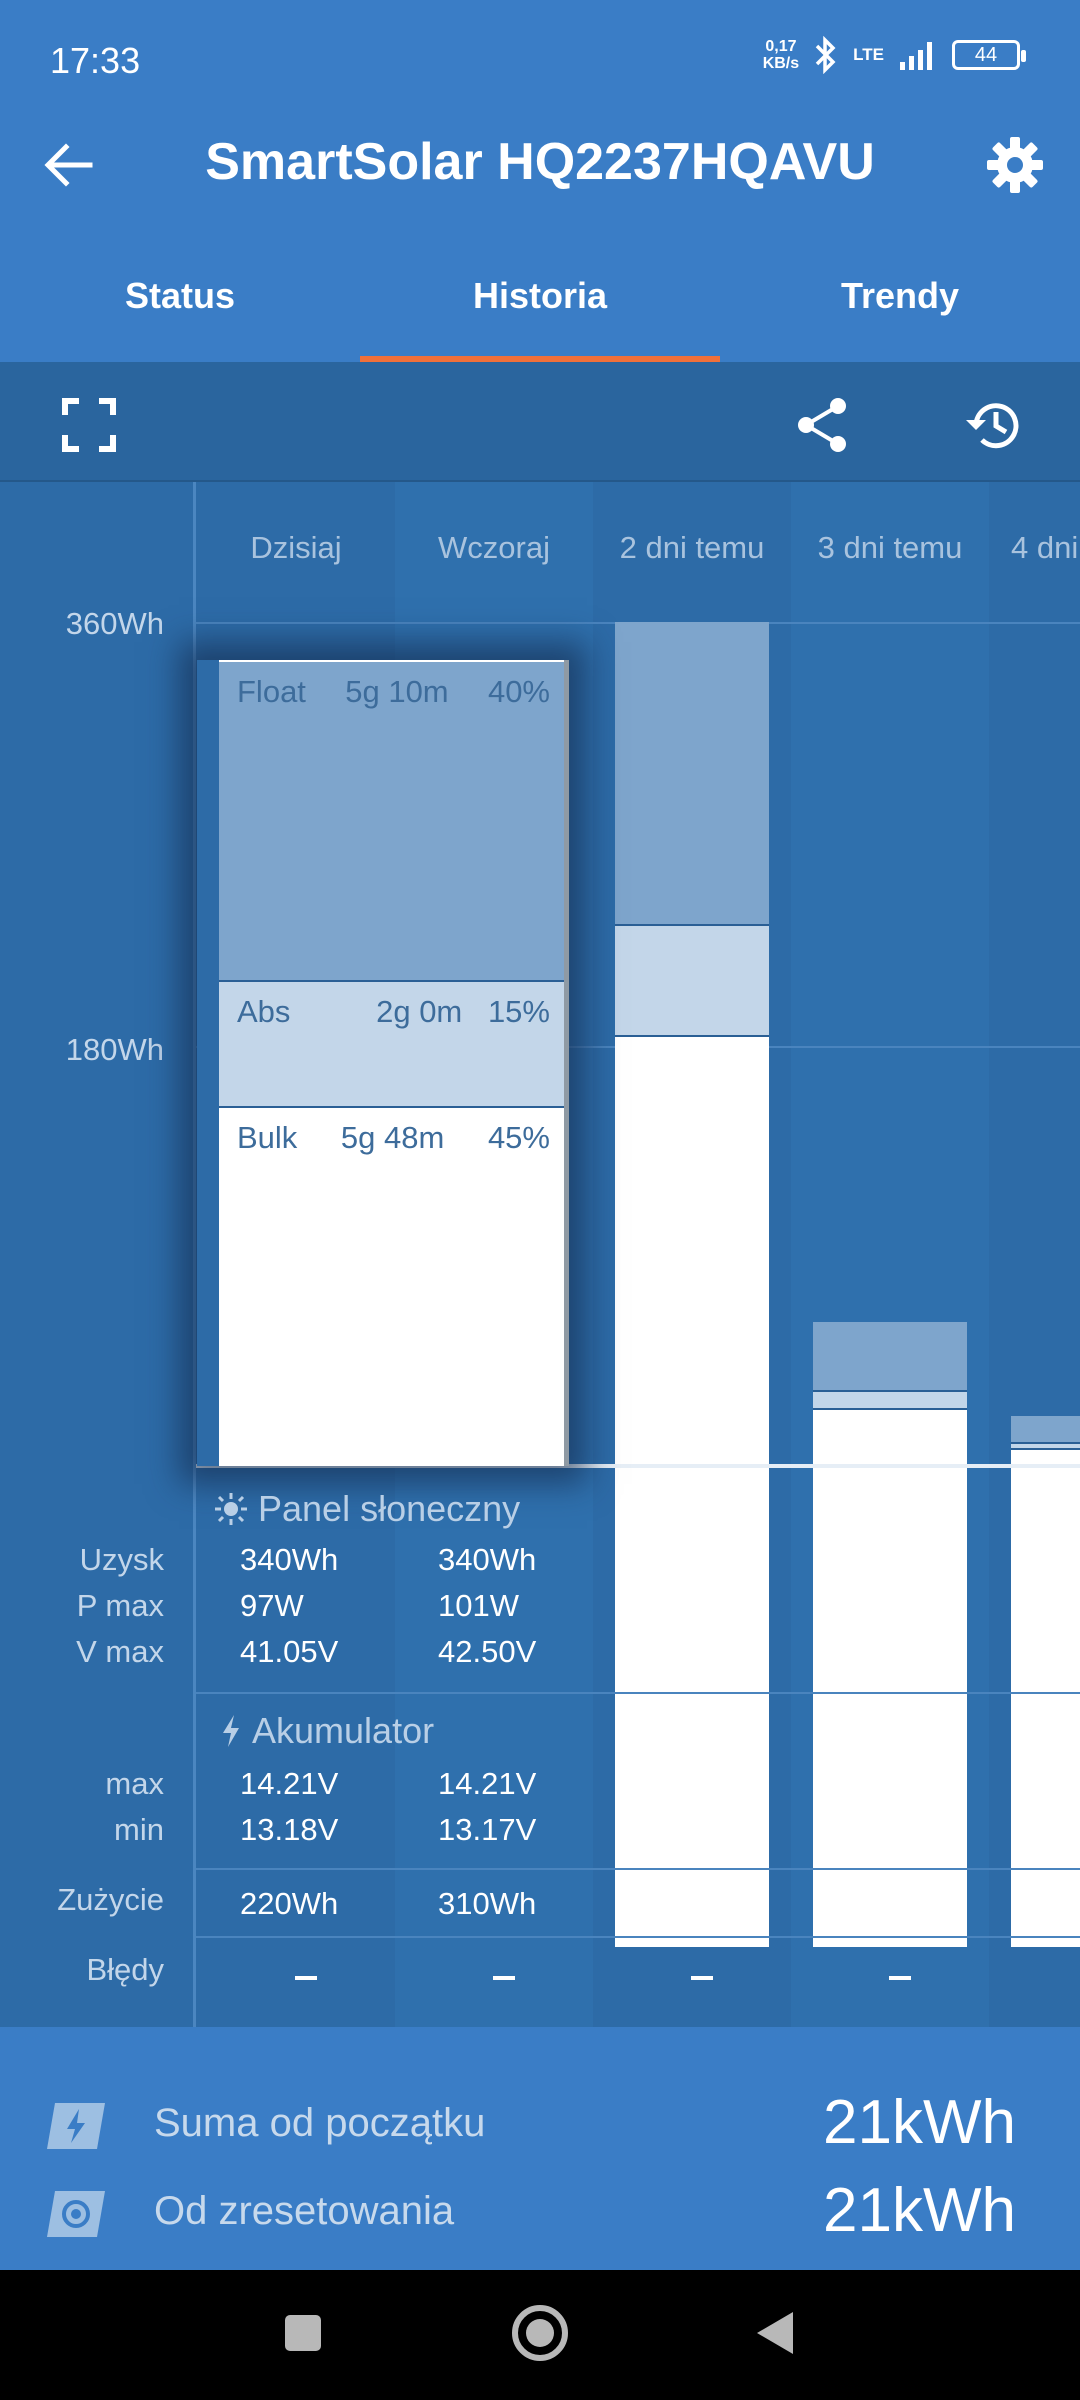 This screenshot has height=2400, width=1080. Describe the element at coordinates (781, 46) in the screenshot. I see `network-speed-value: 0,17` at that location.